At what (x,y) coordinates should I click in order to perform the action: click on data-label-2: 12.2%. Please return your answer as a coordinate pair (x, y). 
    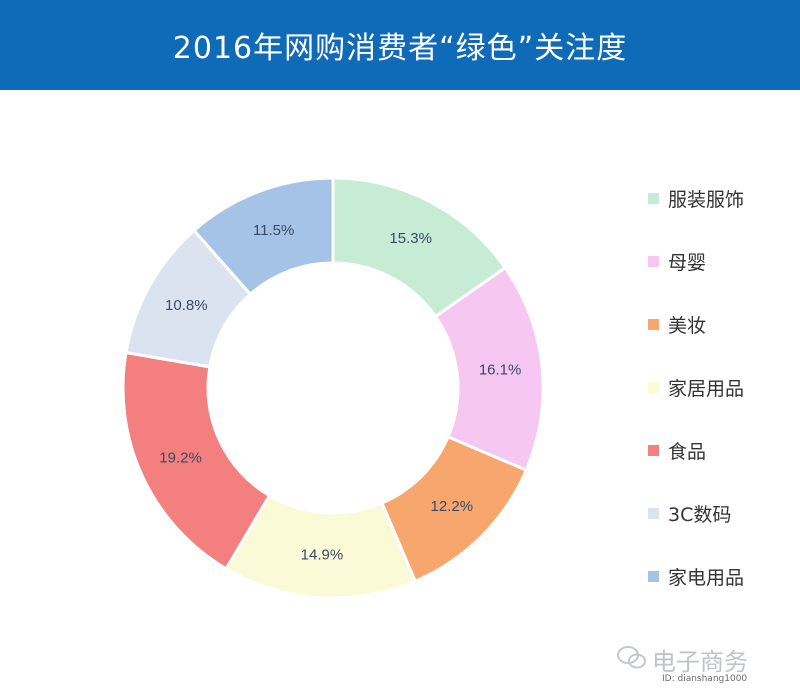
    Looking at the image, I should click on (452, 506).